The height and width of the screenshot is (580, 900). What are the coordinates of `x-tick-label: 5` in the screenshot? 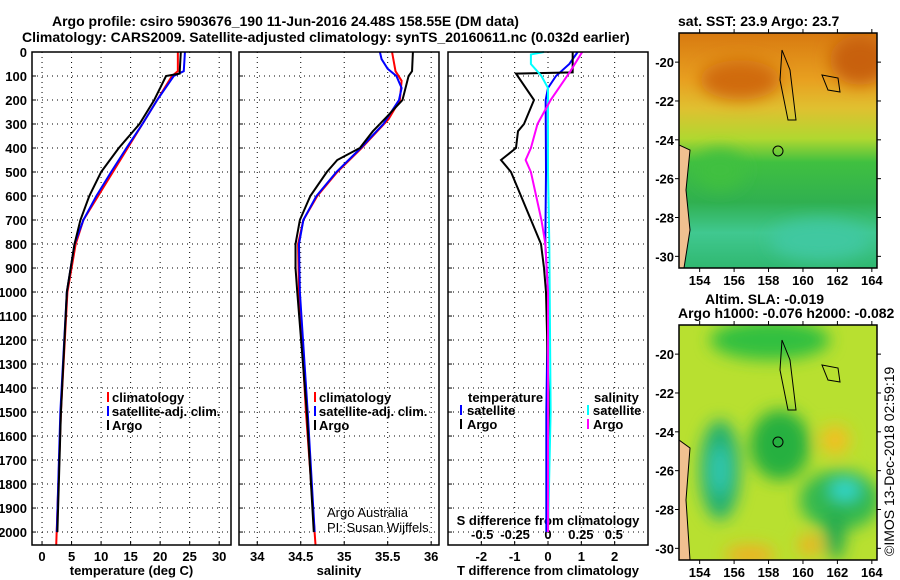 It's located at (71, 556).